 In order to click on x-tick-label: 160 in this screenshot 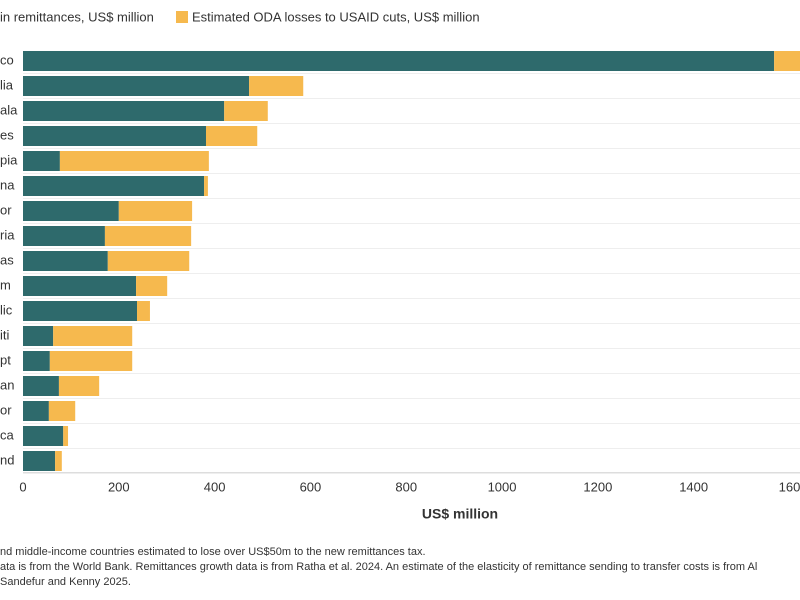, I will do `click(789, 486)`.